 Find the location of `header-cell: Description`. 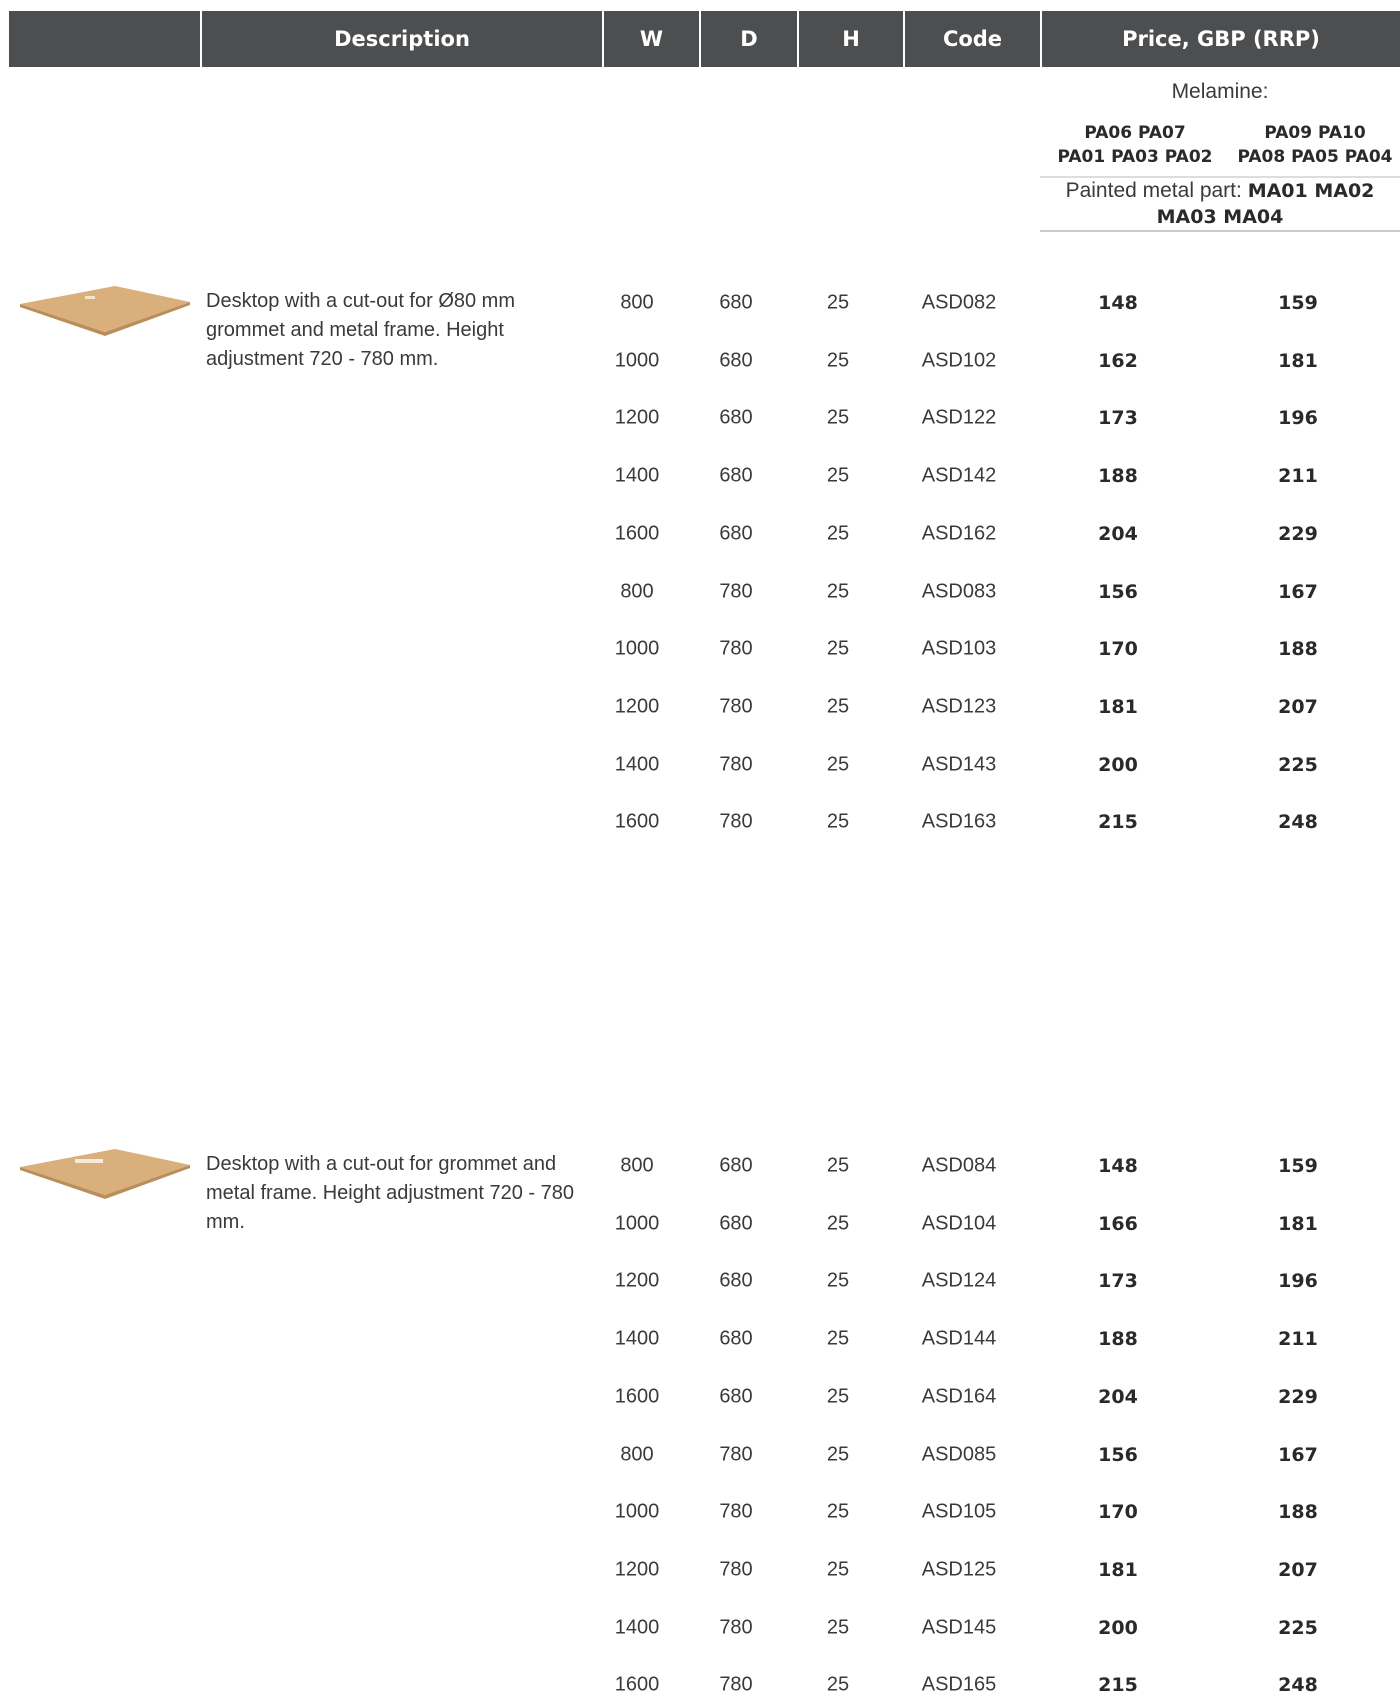

header-cell: Description is located at coordinates (401, 39).